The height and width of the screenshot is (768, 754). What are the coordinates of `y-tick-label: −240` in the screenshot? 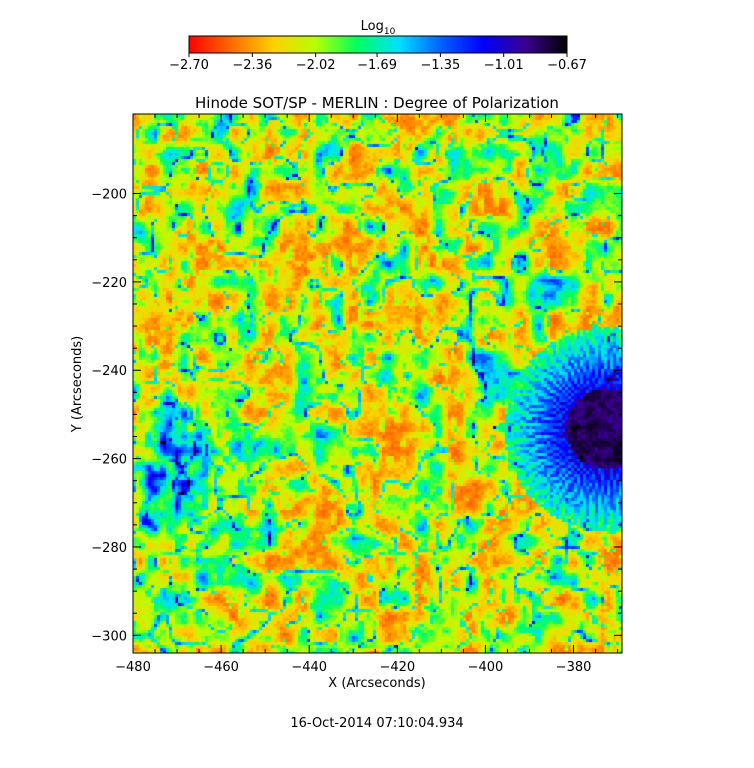 It's located at (109, 371).